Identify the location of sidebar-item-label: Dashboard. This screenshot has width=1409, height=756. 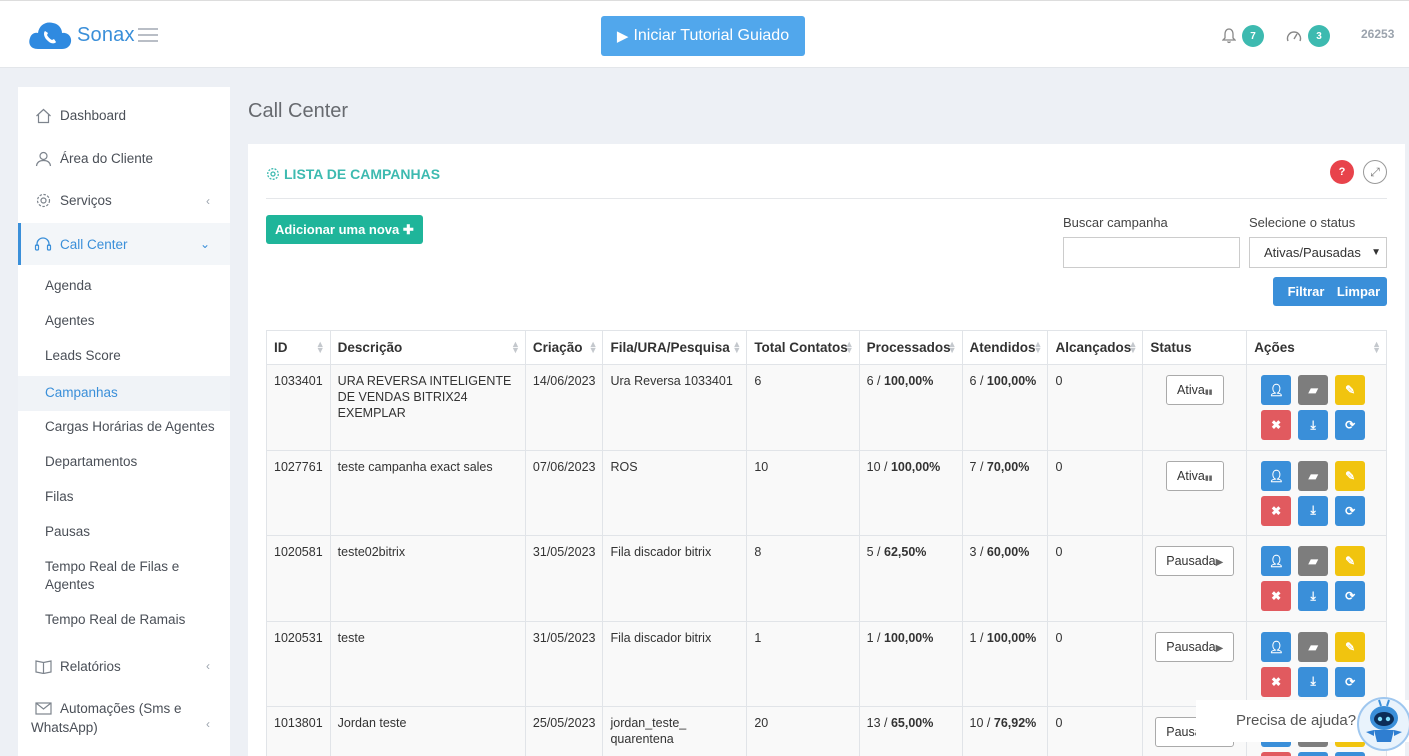
(93, 115).